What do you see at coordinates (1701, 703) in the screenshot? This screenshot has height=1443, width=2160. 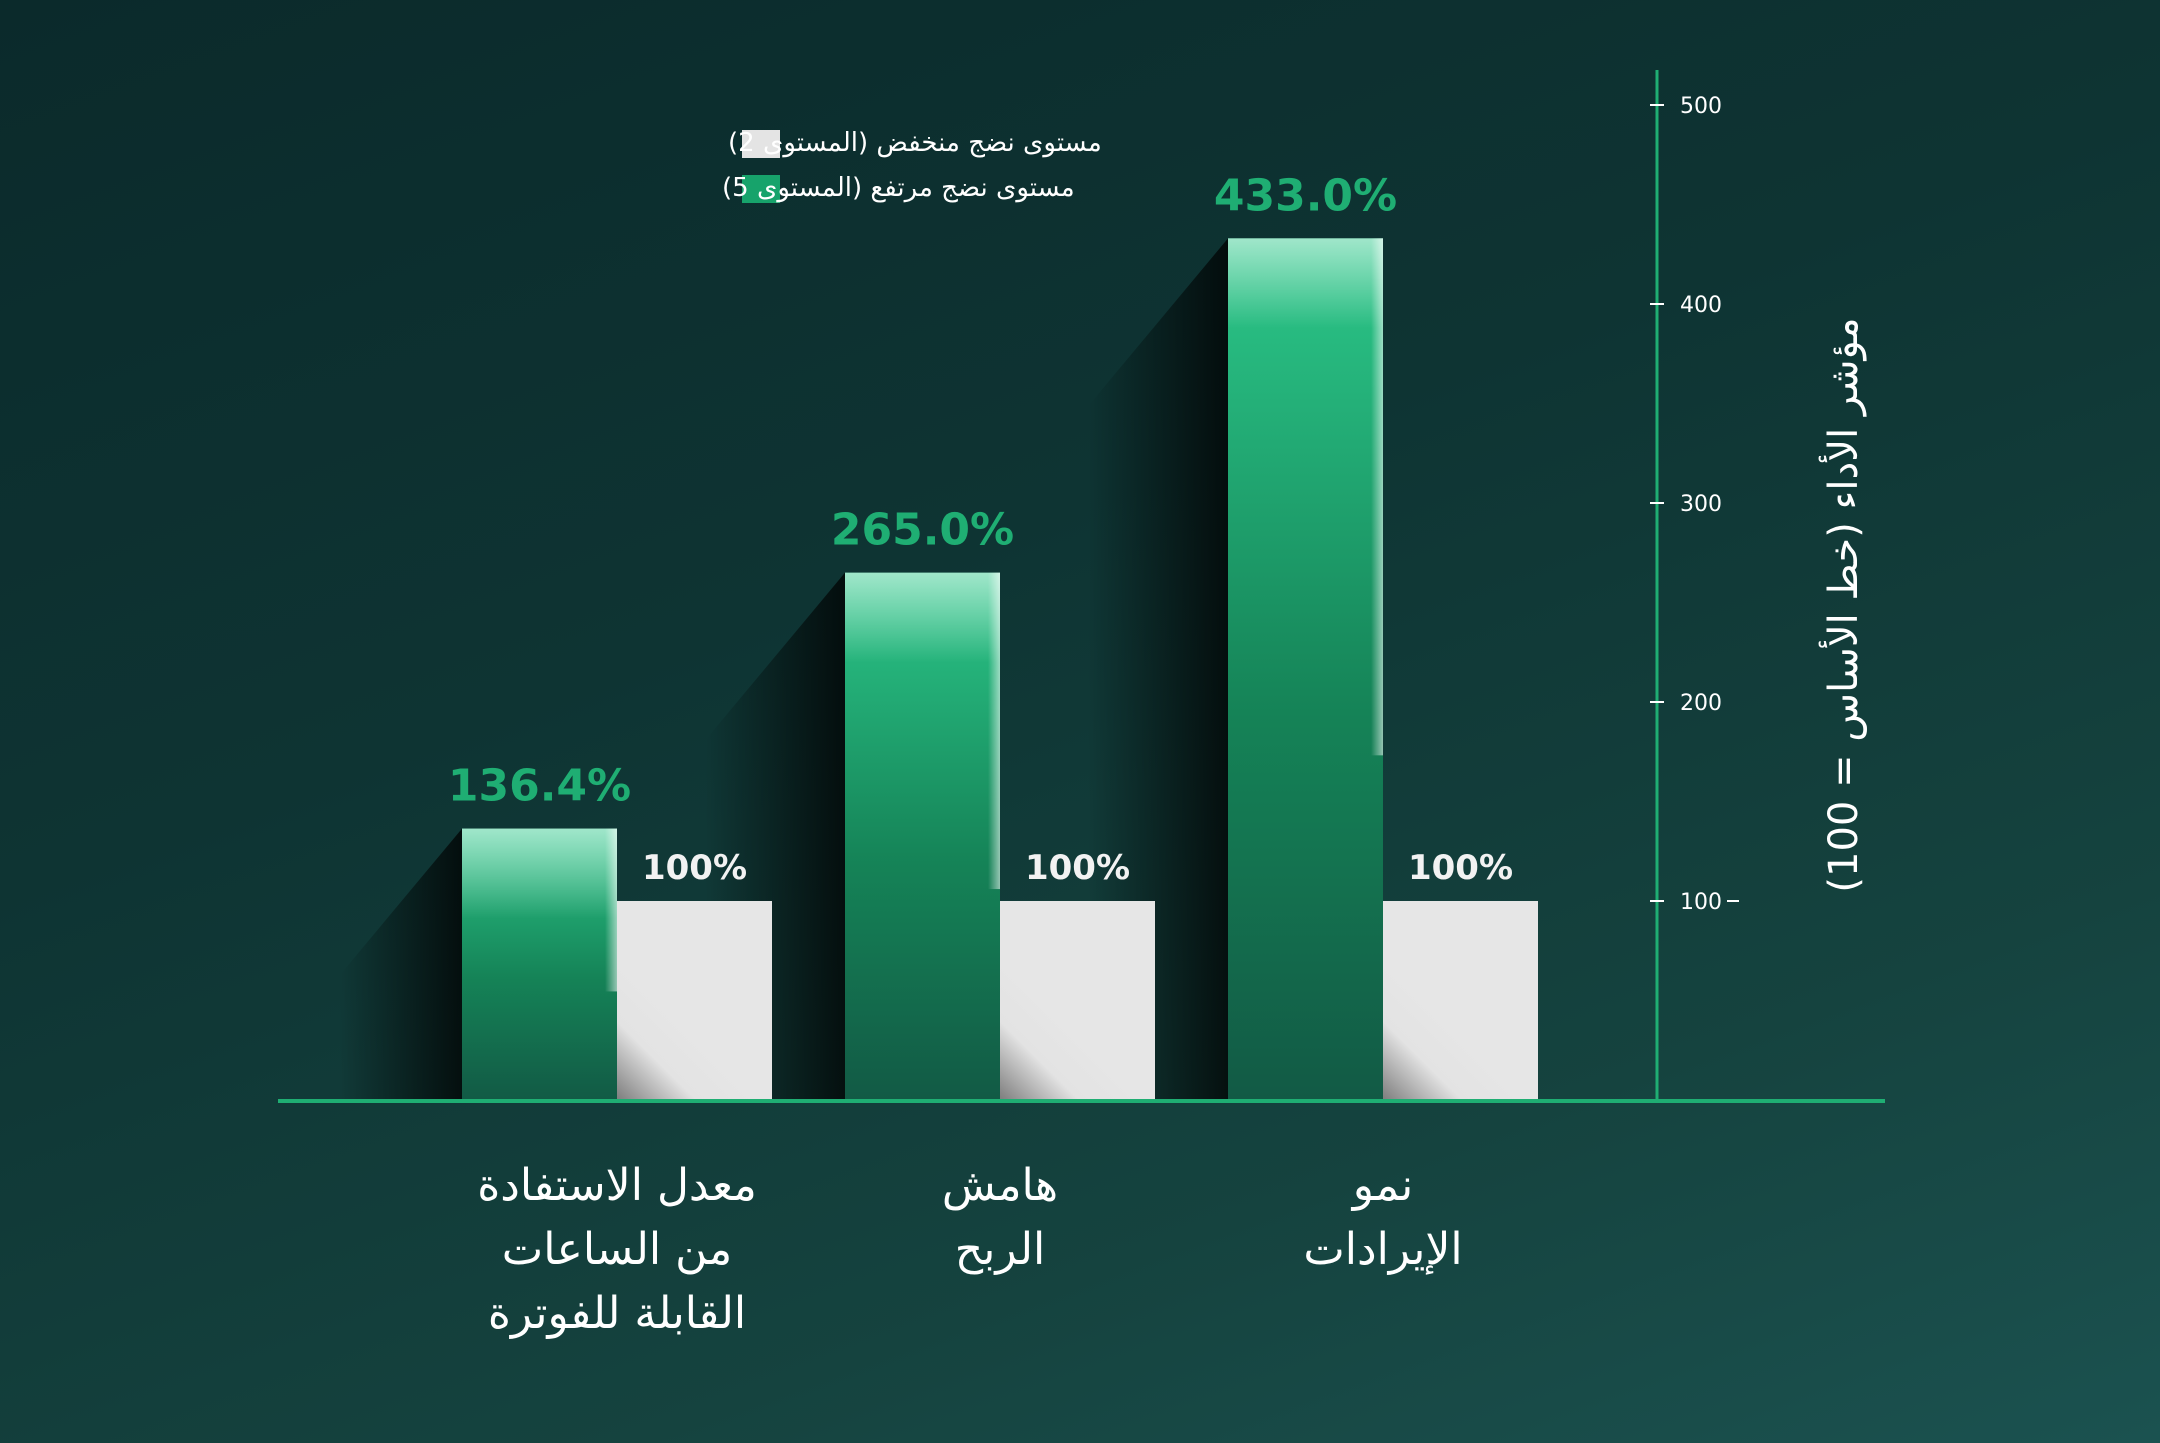 I see `y-tick-label: 200` at bounding box center [1701, 703].